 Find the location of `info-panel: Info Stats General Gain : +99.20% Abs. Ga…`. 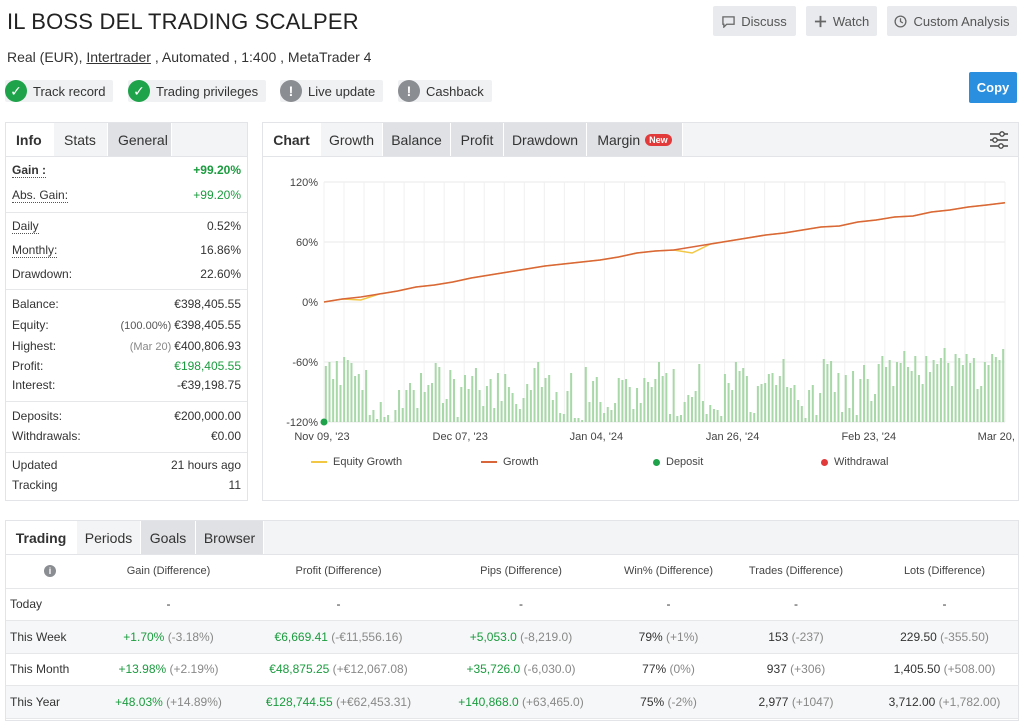

info-panel: Info Stats General Gain : +99.20% Abs. Ga… is located at coordinates (126, 311).